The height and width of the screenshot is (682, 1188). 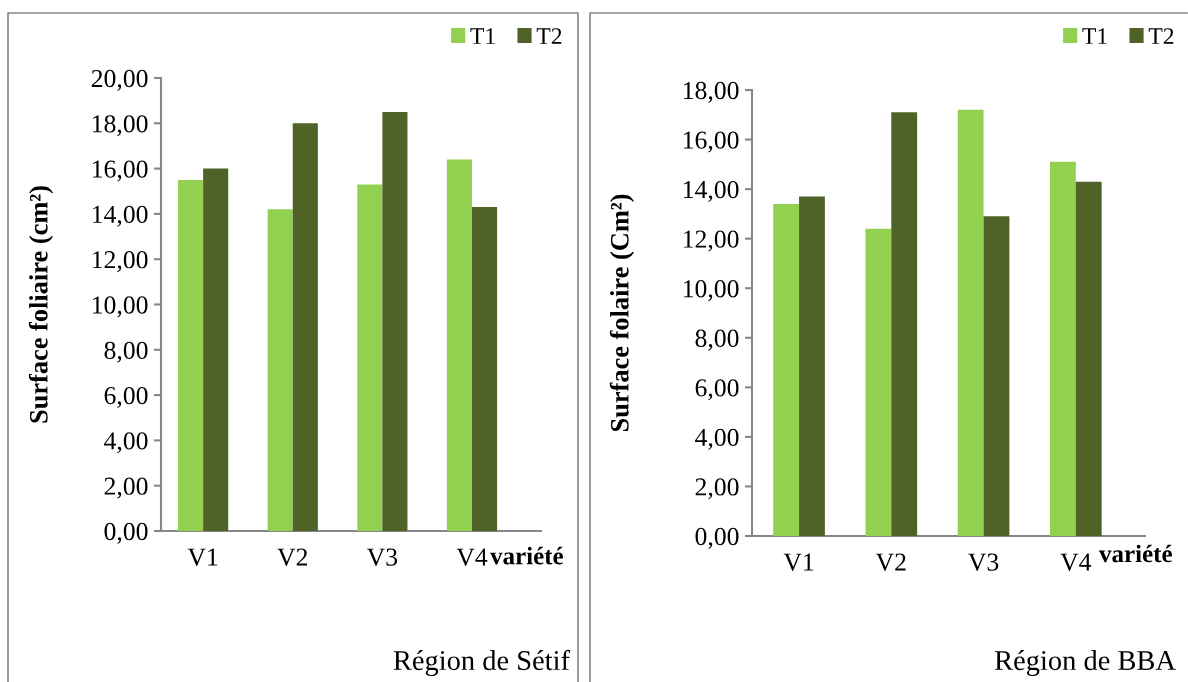 I want to click on y-tick-label: 20,00, so click(x=119, y=80).